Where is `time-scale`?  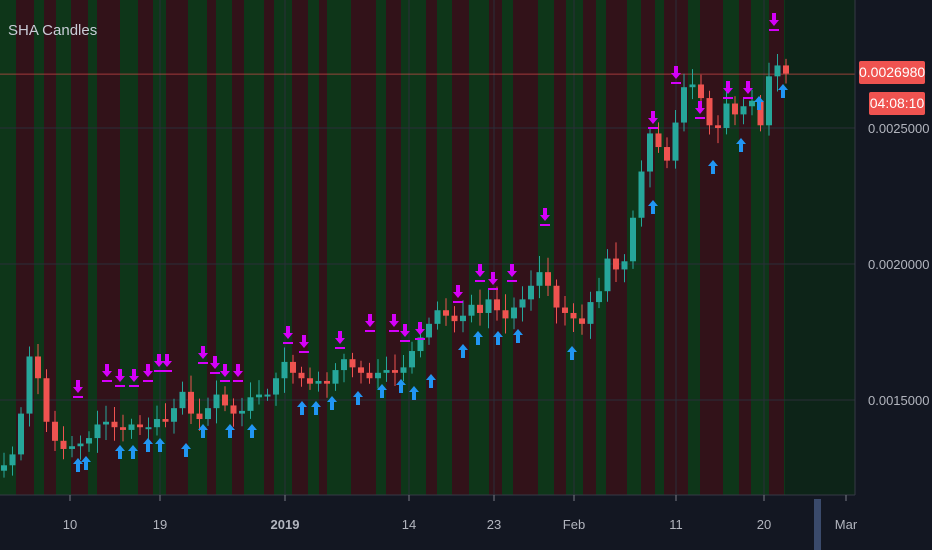
time-scale is located at coordinates (466, 522).